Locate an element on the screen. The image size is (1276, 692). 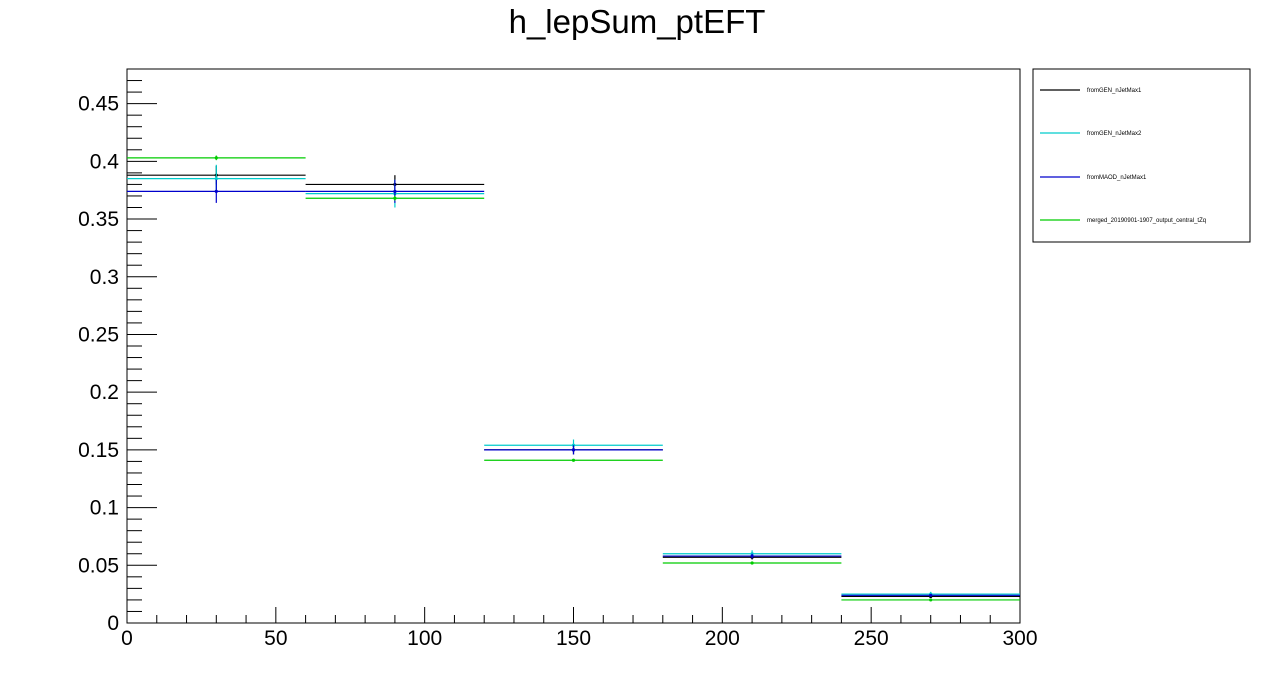
x-tick-label: 0 is located at coordinates (127, 638).